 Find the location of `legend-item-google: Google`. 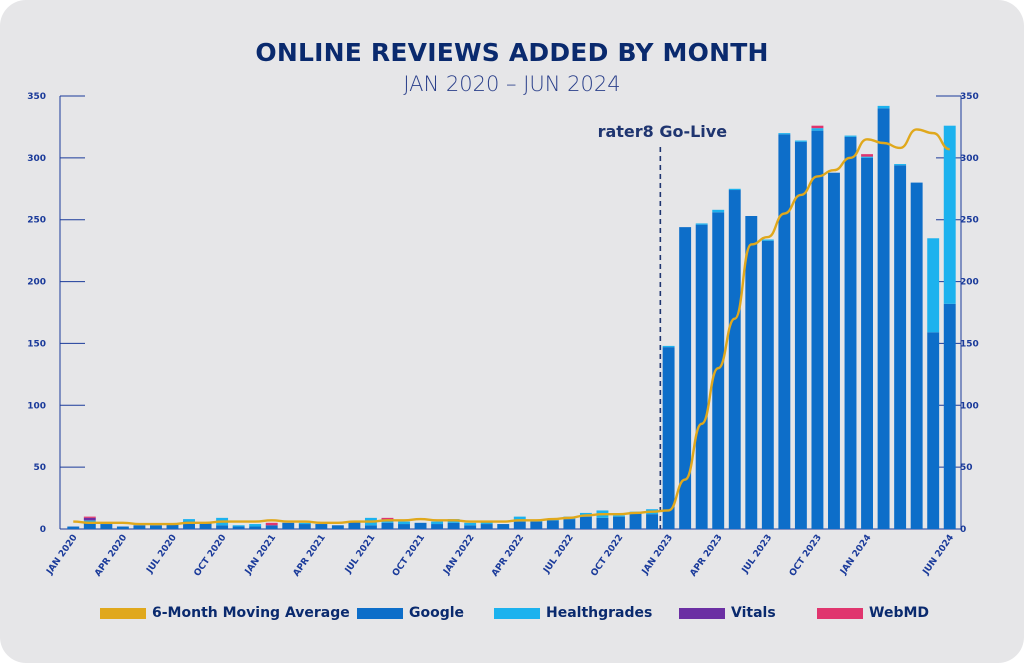

legend-item-google: Google is located at coordinates (410, 613).